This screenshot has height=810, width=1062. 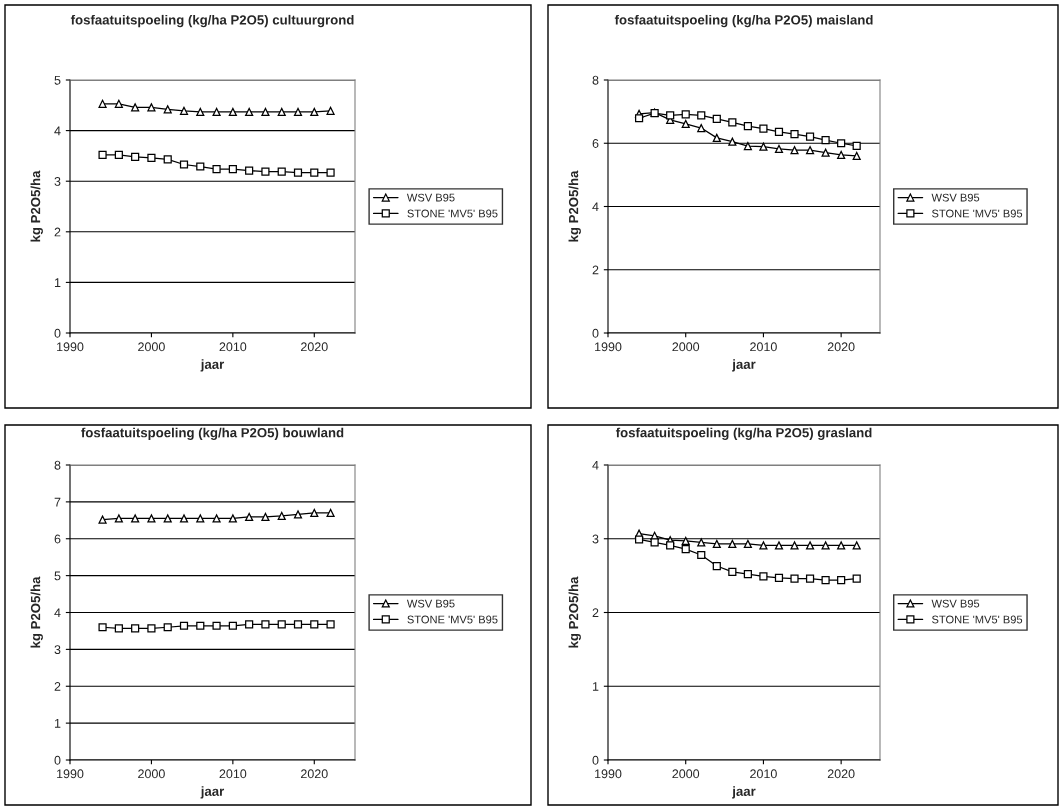 I want to click on chart-title: fosfaatuitspoeling (kg/ha P2O5) grasland, so click(x=743, y=434).